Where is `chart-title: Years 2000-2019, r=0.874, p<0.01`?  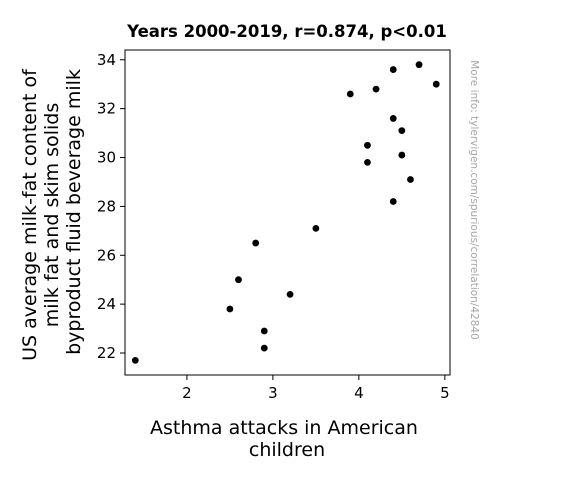
chart-title: Years 2000-2019, r=0.874, p<0.01 is located at coordinates (286, 31).